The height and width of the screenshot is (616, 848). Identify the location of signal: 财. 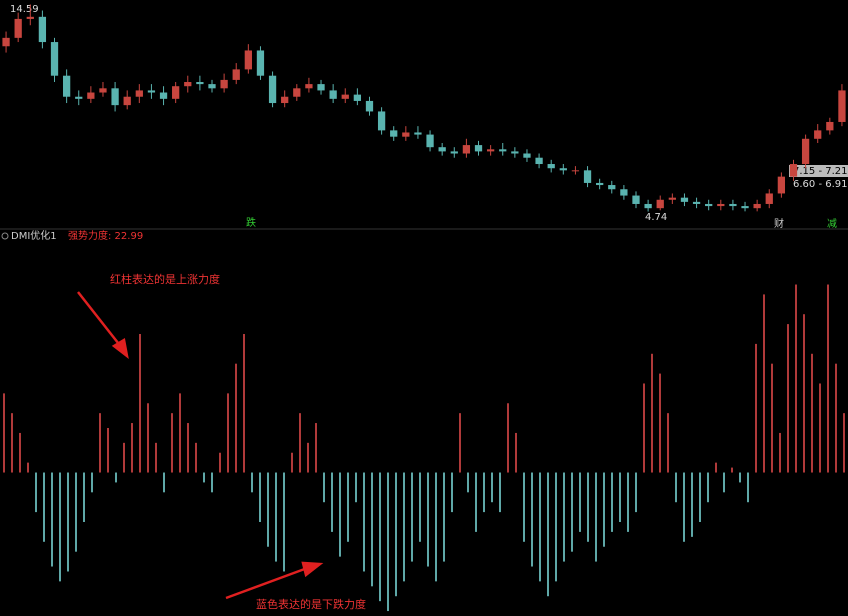
(779, 223).